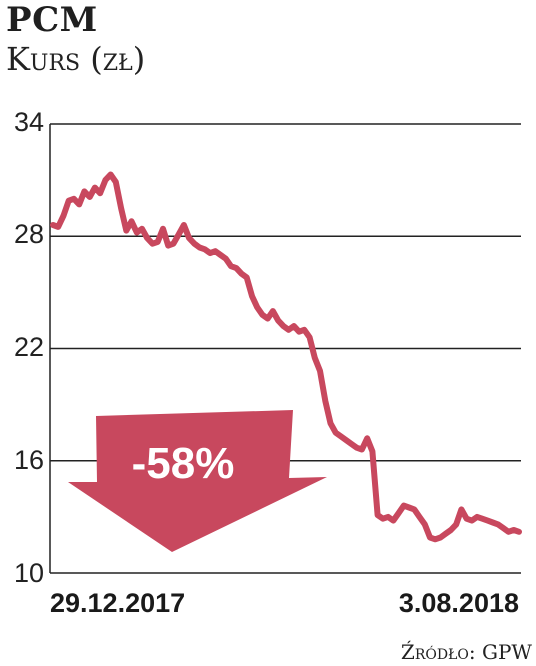 This screenshot has height=666, width=536. I want to click on y-tick-label: 34, so click(29, 122).